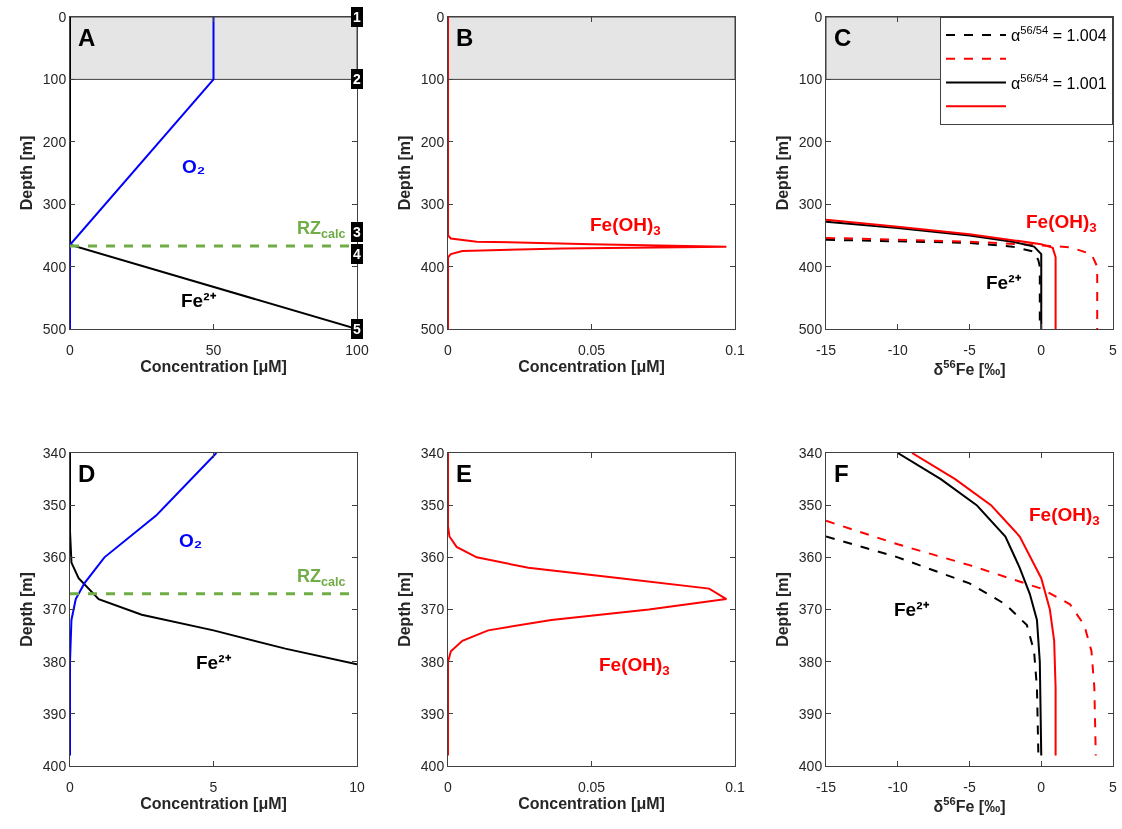 This screenshot has height=829, width=1122. Describe the element at coordinates (357, 232) in the screenshot. I see `annotation: 3` at that location.